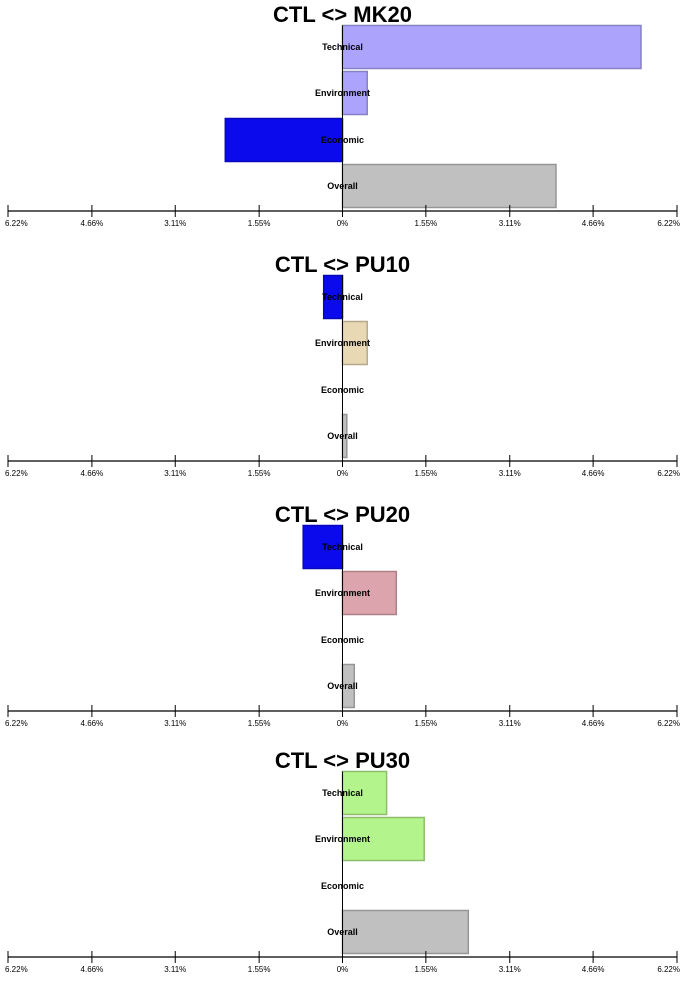 Image resolution: width=685 pixels, height=981 pixels. Describe the element at coordinates (491, 47) in the screenshot. I see `bar-technical` at that location.